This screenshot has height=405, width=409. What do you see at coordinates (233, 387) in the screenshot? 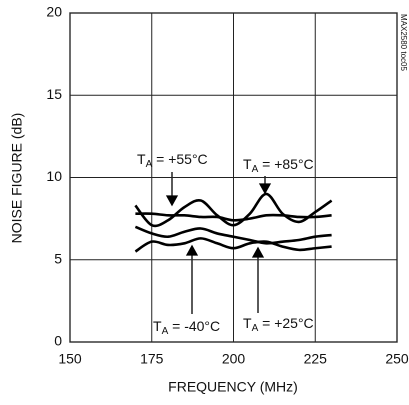
I see `x-axis-label: FREQUENCY (MHz)` at bounding box center [233, 387].